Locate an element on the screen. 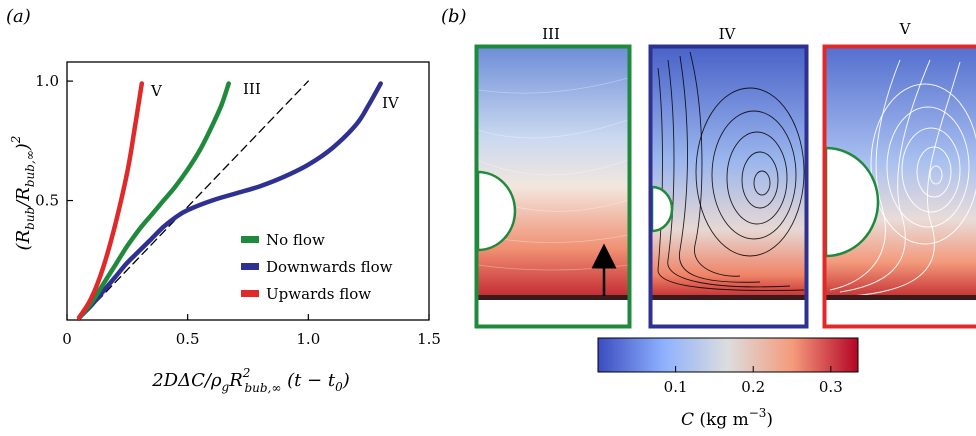 The height and width of the screenshot is (436, 976). curve-label-iv: IV is located at coordinates (391, 103).